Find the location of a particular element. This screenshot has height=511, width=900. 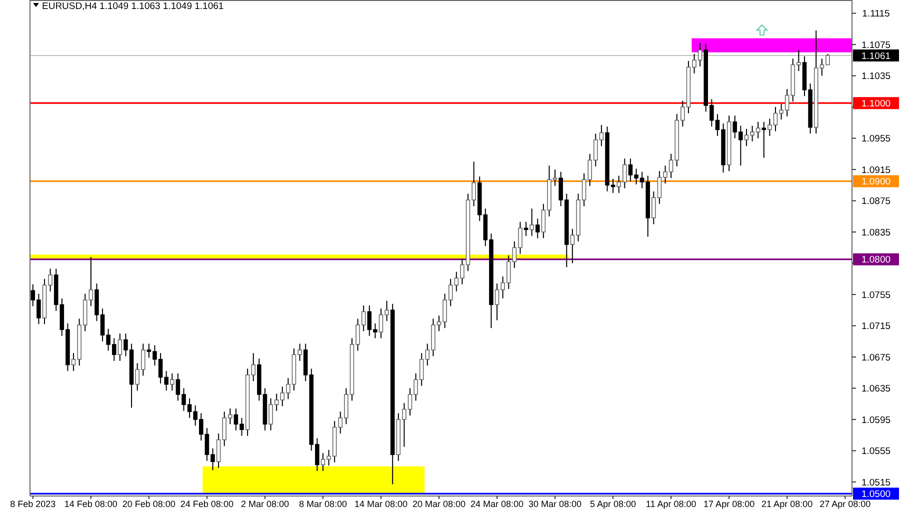

y-tick-label: 1.1115 is located at coordinates (876, 14).